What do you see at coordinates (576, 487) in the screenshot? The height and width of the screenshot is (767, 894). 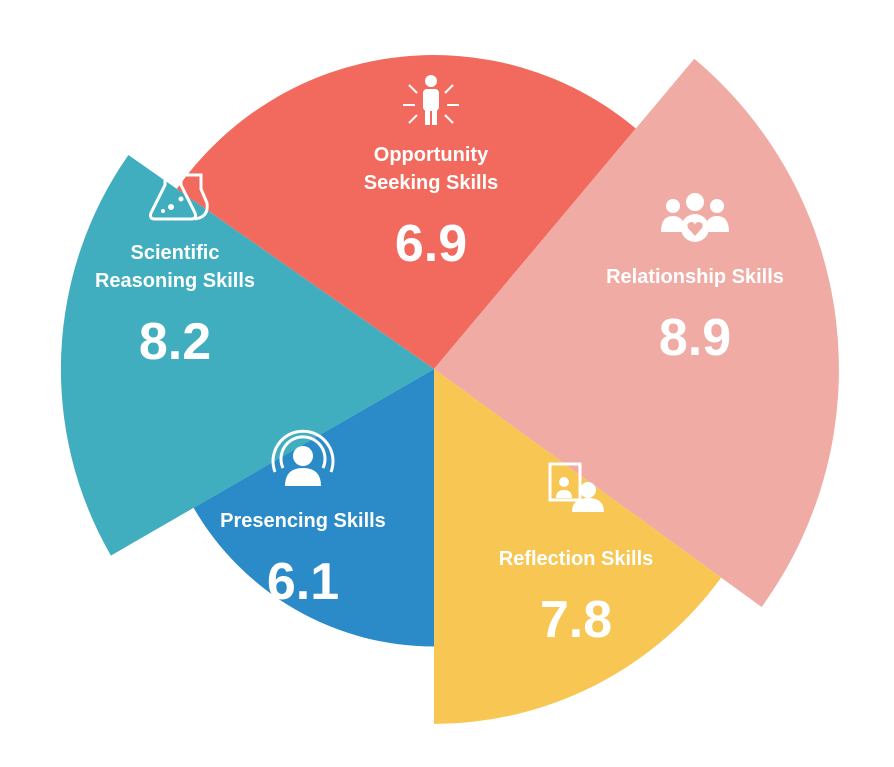 I see `mirror-person-icon` at bounding box center [576, 487].